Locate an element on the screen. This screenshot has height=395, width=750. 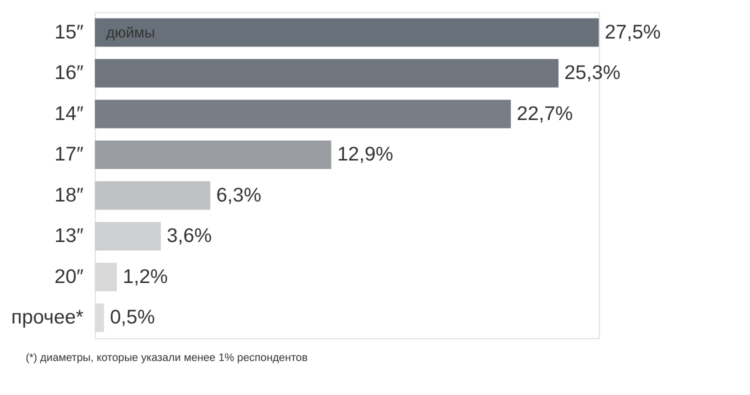
y-tick-label: 13″ is located at coordinates (69, 236).